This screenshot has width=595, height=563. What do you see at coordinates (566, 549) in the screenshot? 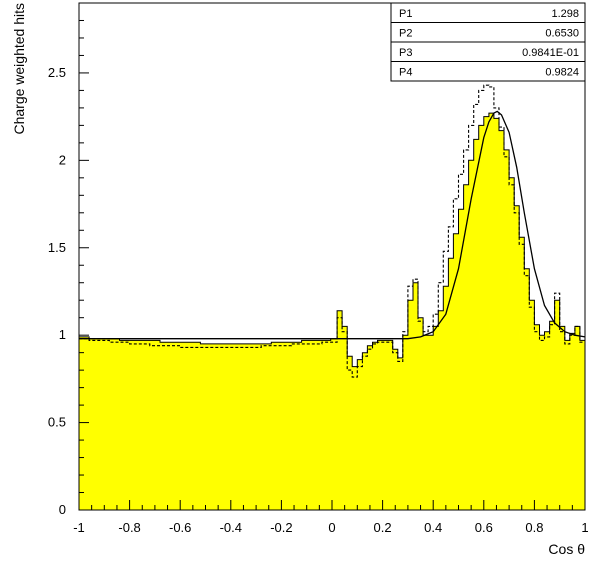
I see `x-axis-label: Cos θ` at bounding box center [566, 549].